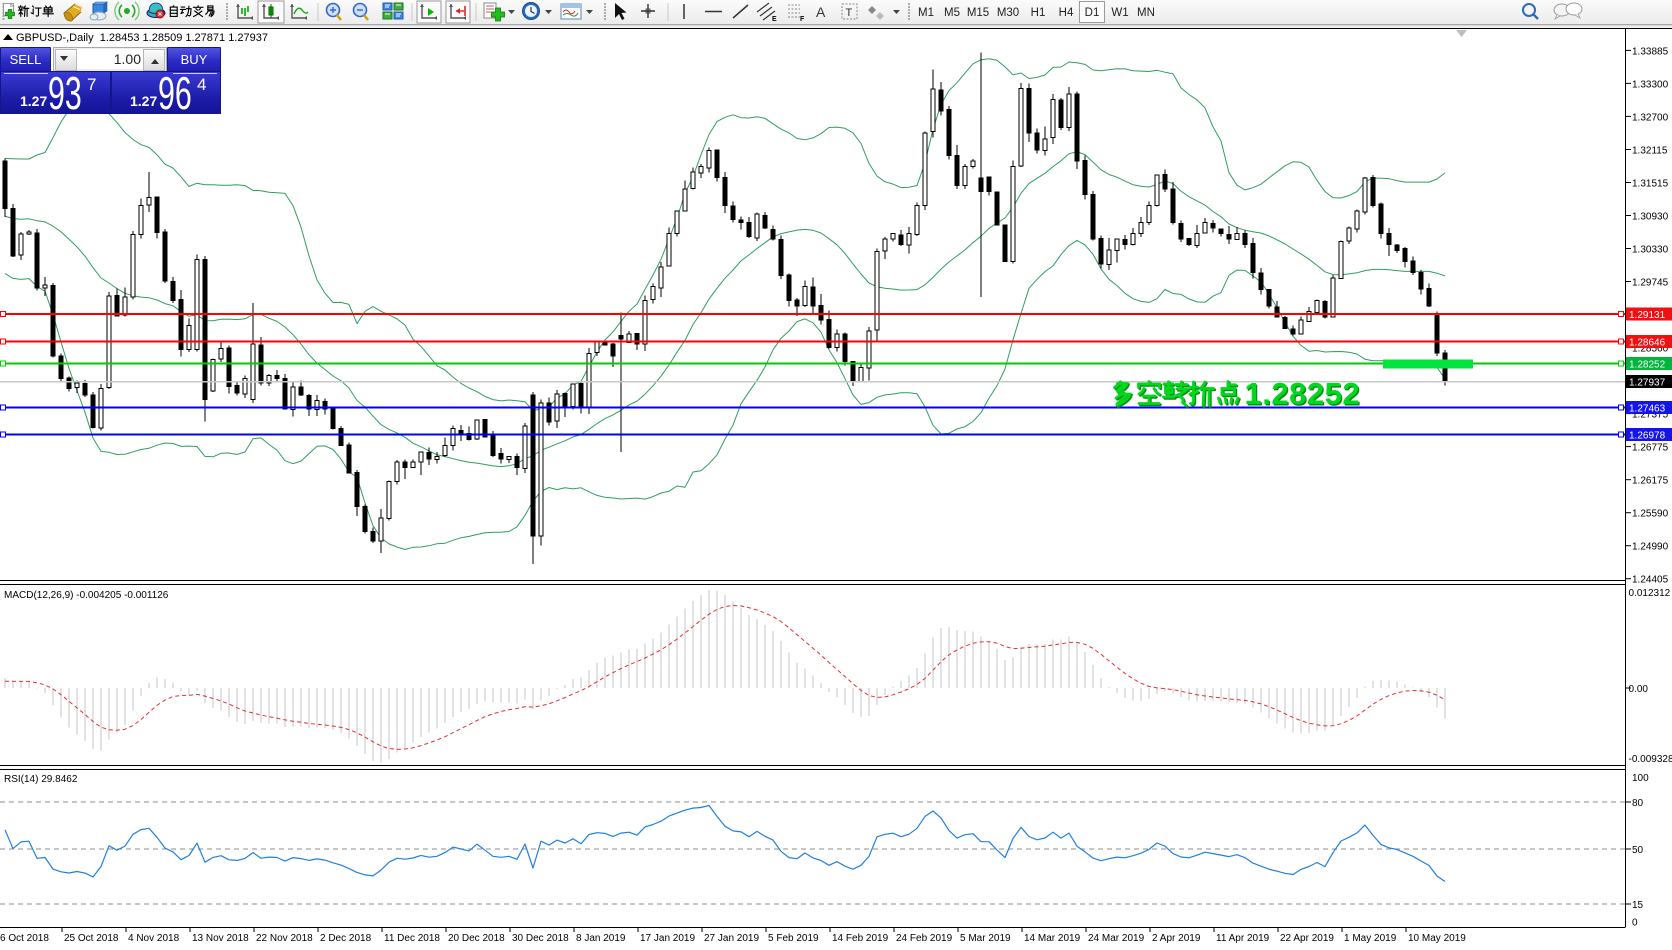 This screenshot has width=1672, height=950. What do you see at coordinates (1650, 184) in the screenshot?
I see `svg-text: 1.31515` at bounding box center [1650, 184].